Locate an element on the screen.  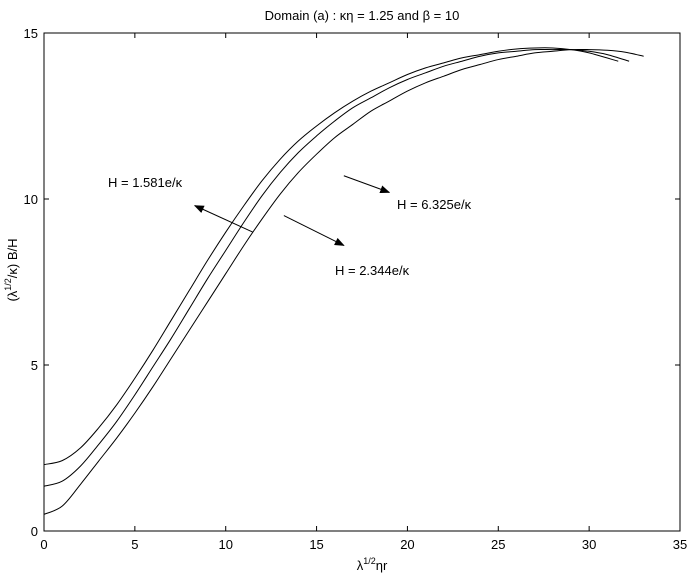
x-tick-label: 10 is located at coordinates (225, 544).